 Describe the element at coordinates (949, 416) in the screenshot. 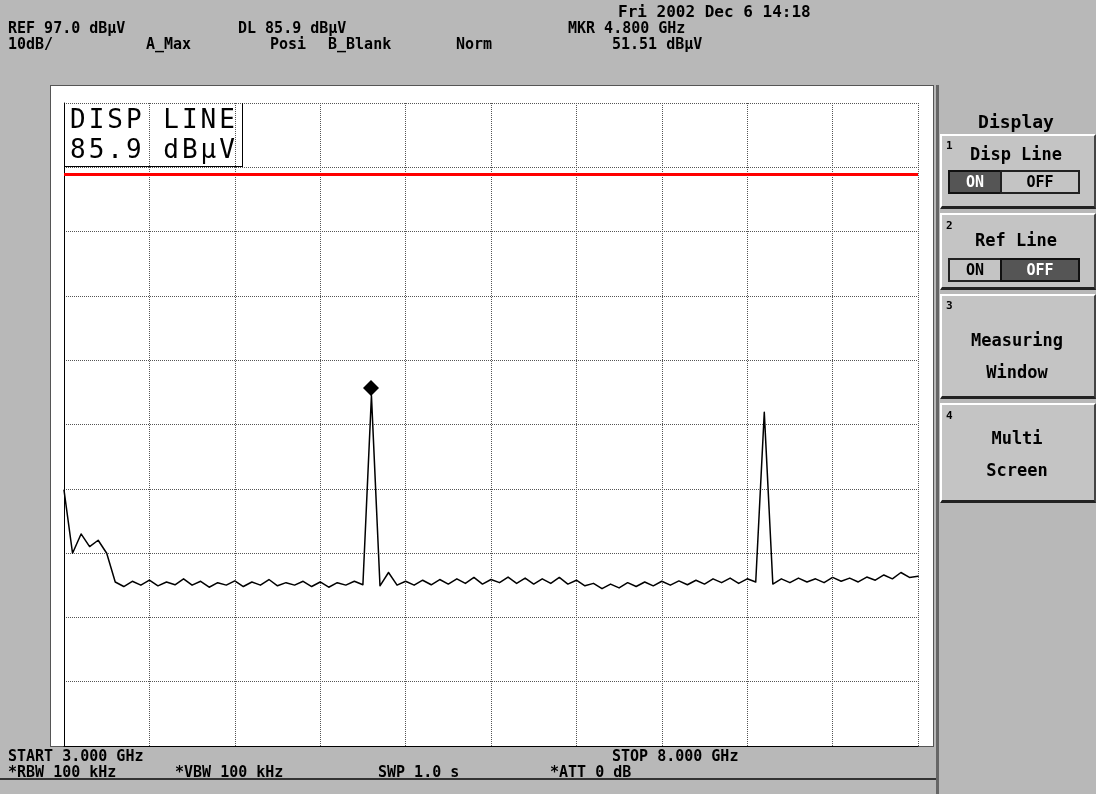

I see `text: 4` at that location.